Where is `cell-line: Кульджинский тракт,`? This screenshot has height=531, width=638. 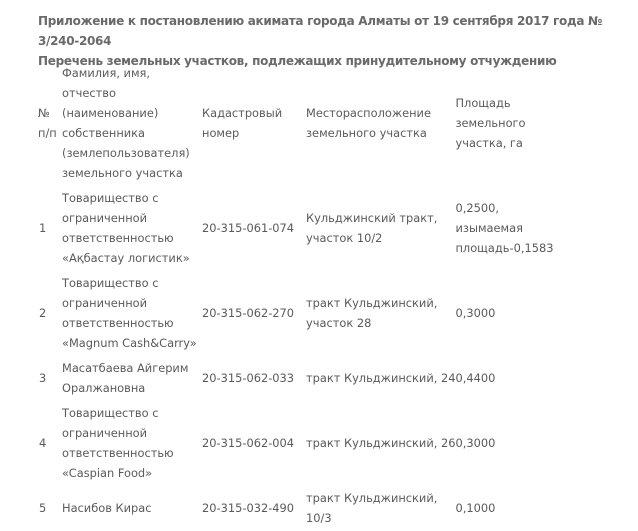
cell-line: Кульджинский тракт, is located at coordinates (372, 218).